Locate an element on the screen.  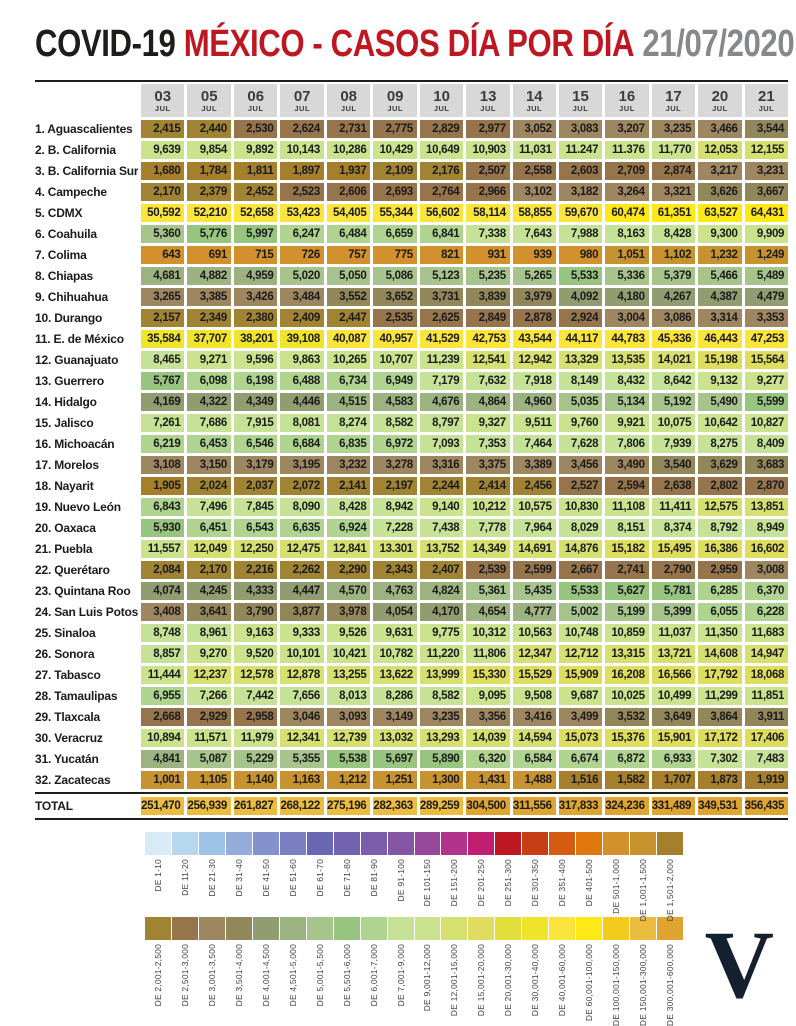
value-cell: 7,806 is located at coordinates (627, 444).